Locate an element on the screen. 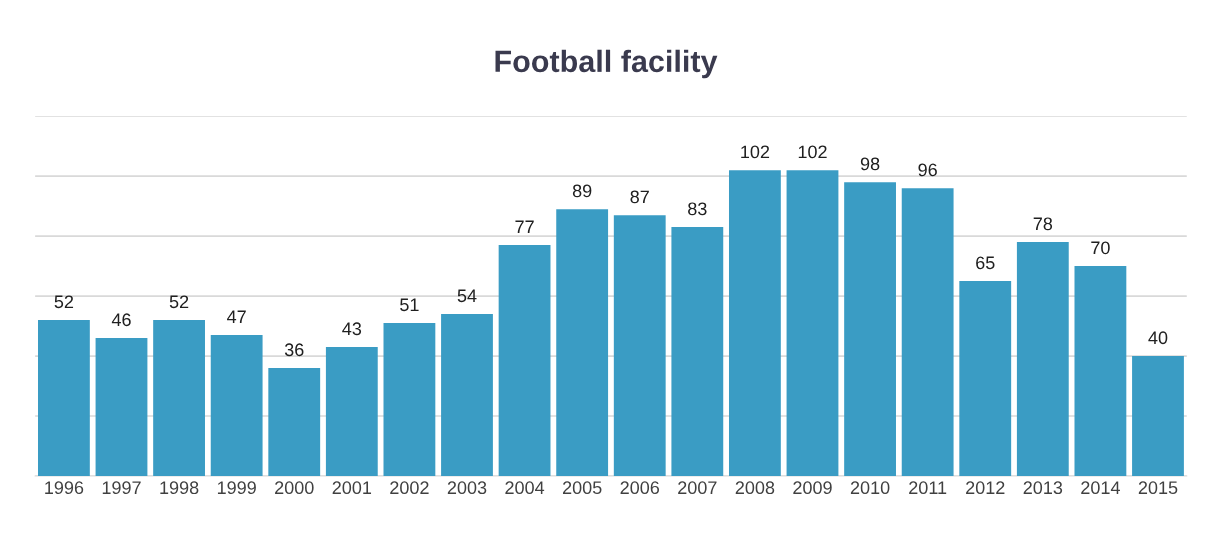  data-label: 70 is located at coordinates (1100, 248).